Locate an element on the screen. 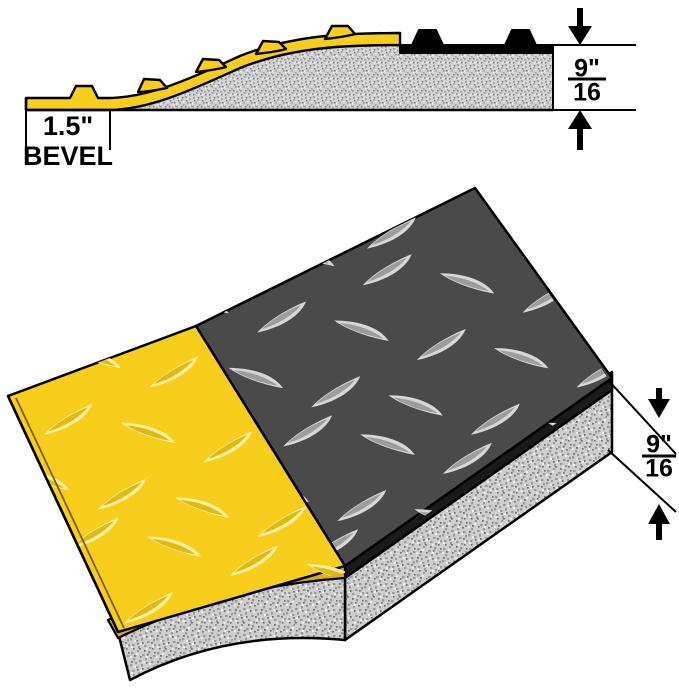 This screenshot has width=679, height=691. arrow-down-icon-iso is located at coordinates (659, 403).